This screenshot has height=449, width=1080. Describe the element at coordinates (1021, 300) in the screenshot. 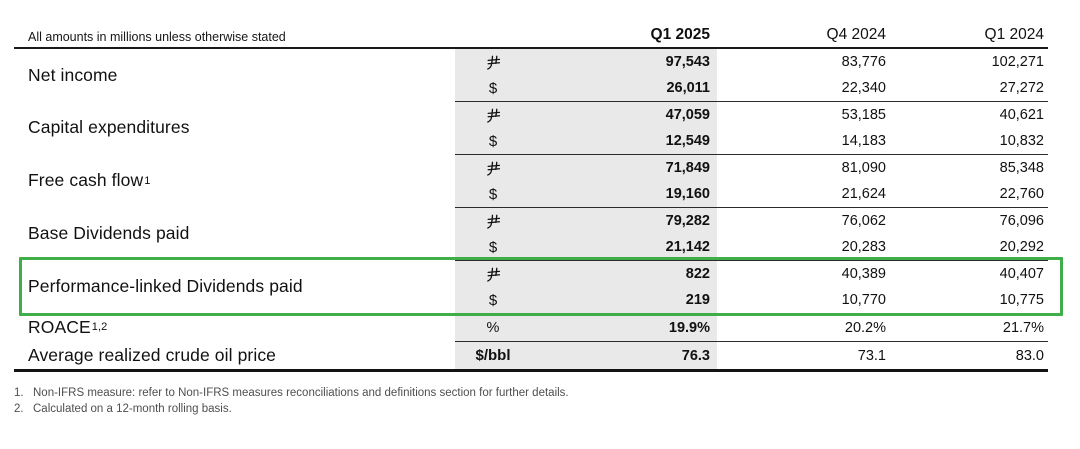

I see `value-cell: 10,775` at that location.